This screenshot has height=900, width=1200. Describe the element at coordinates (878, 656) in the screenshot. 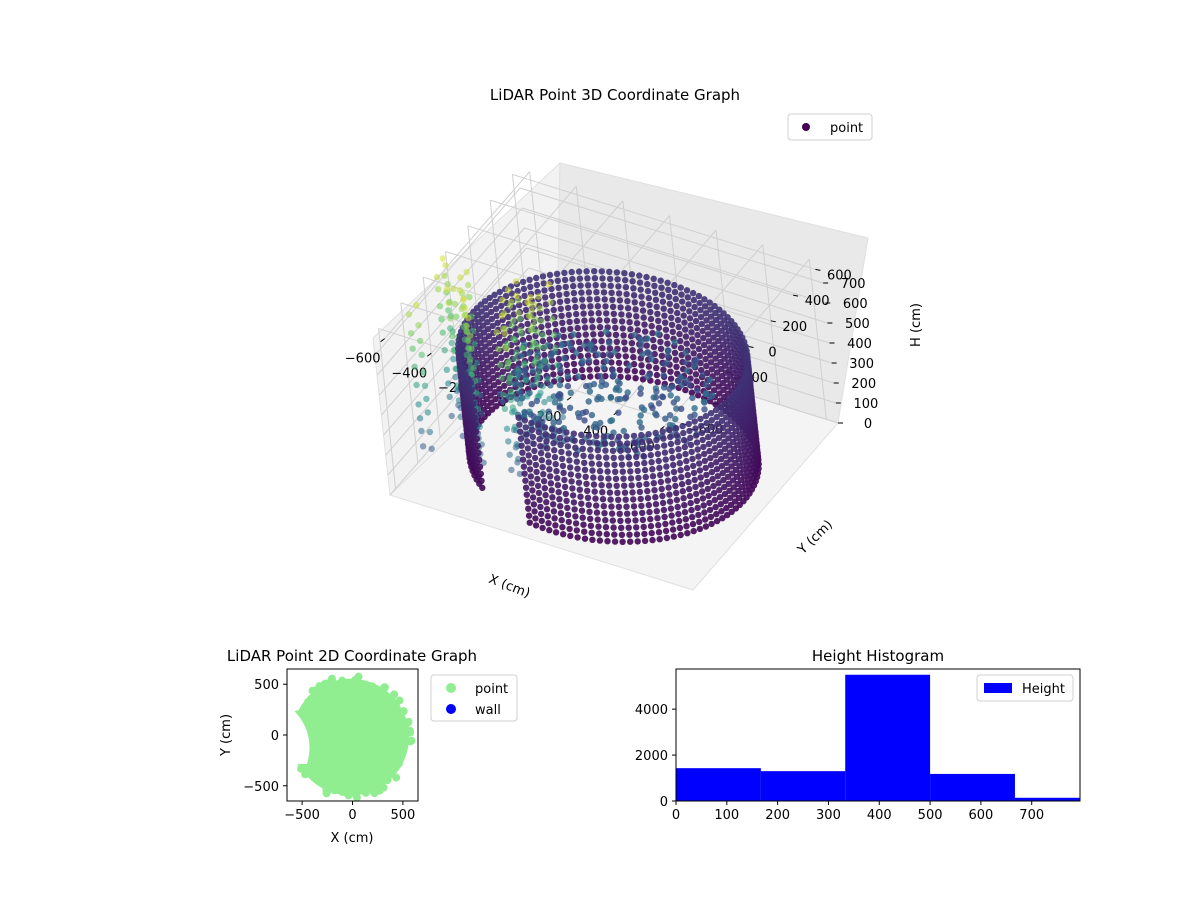

I see `histogram-title: Height Histogram` at that location.